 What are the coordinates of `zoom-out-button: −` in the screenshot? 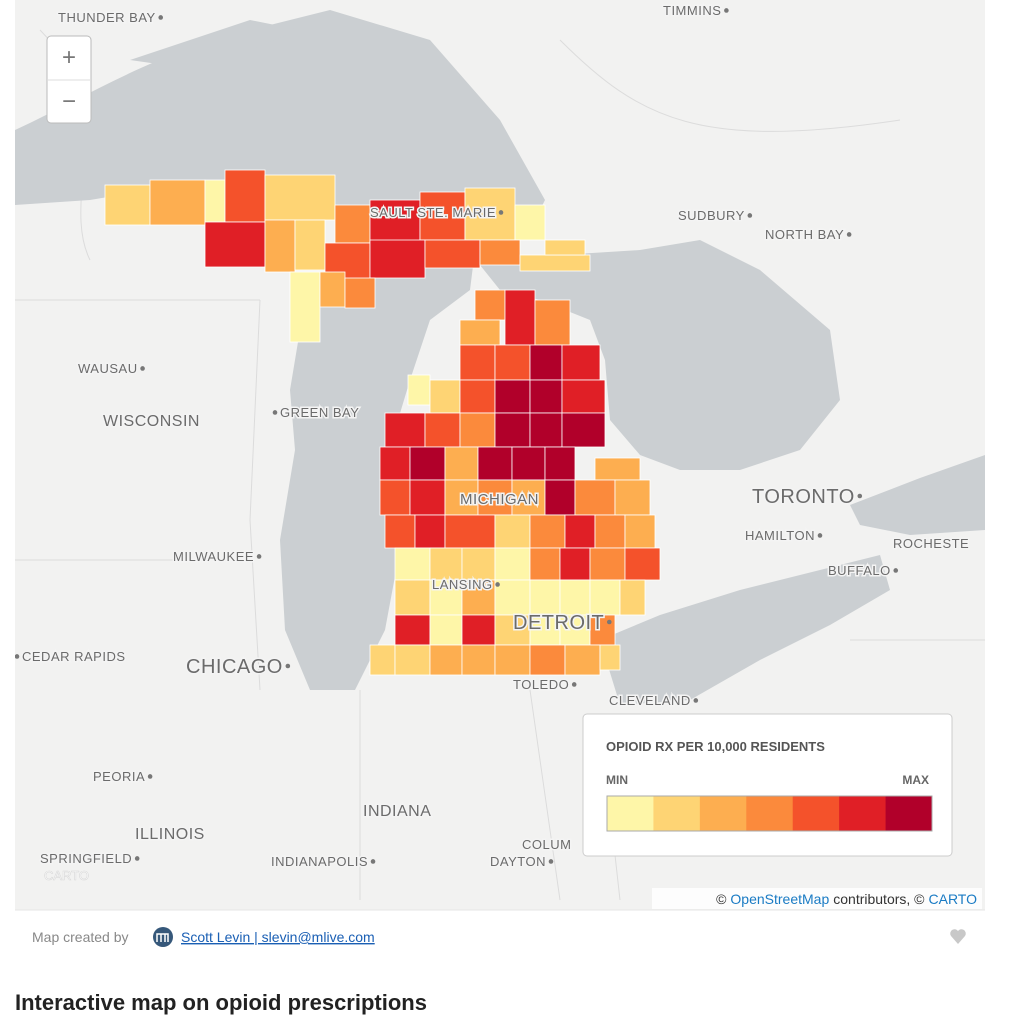 It's located at (69, 101).